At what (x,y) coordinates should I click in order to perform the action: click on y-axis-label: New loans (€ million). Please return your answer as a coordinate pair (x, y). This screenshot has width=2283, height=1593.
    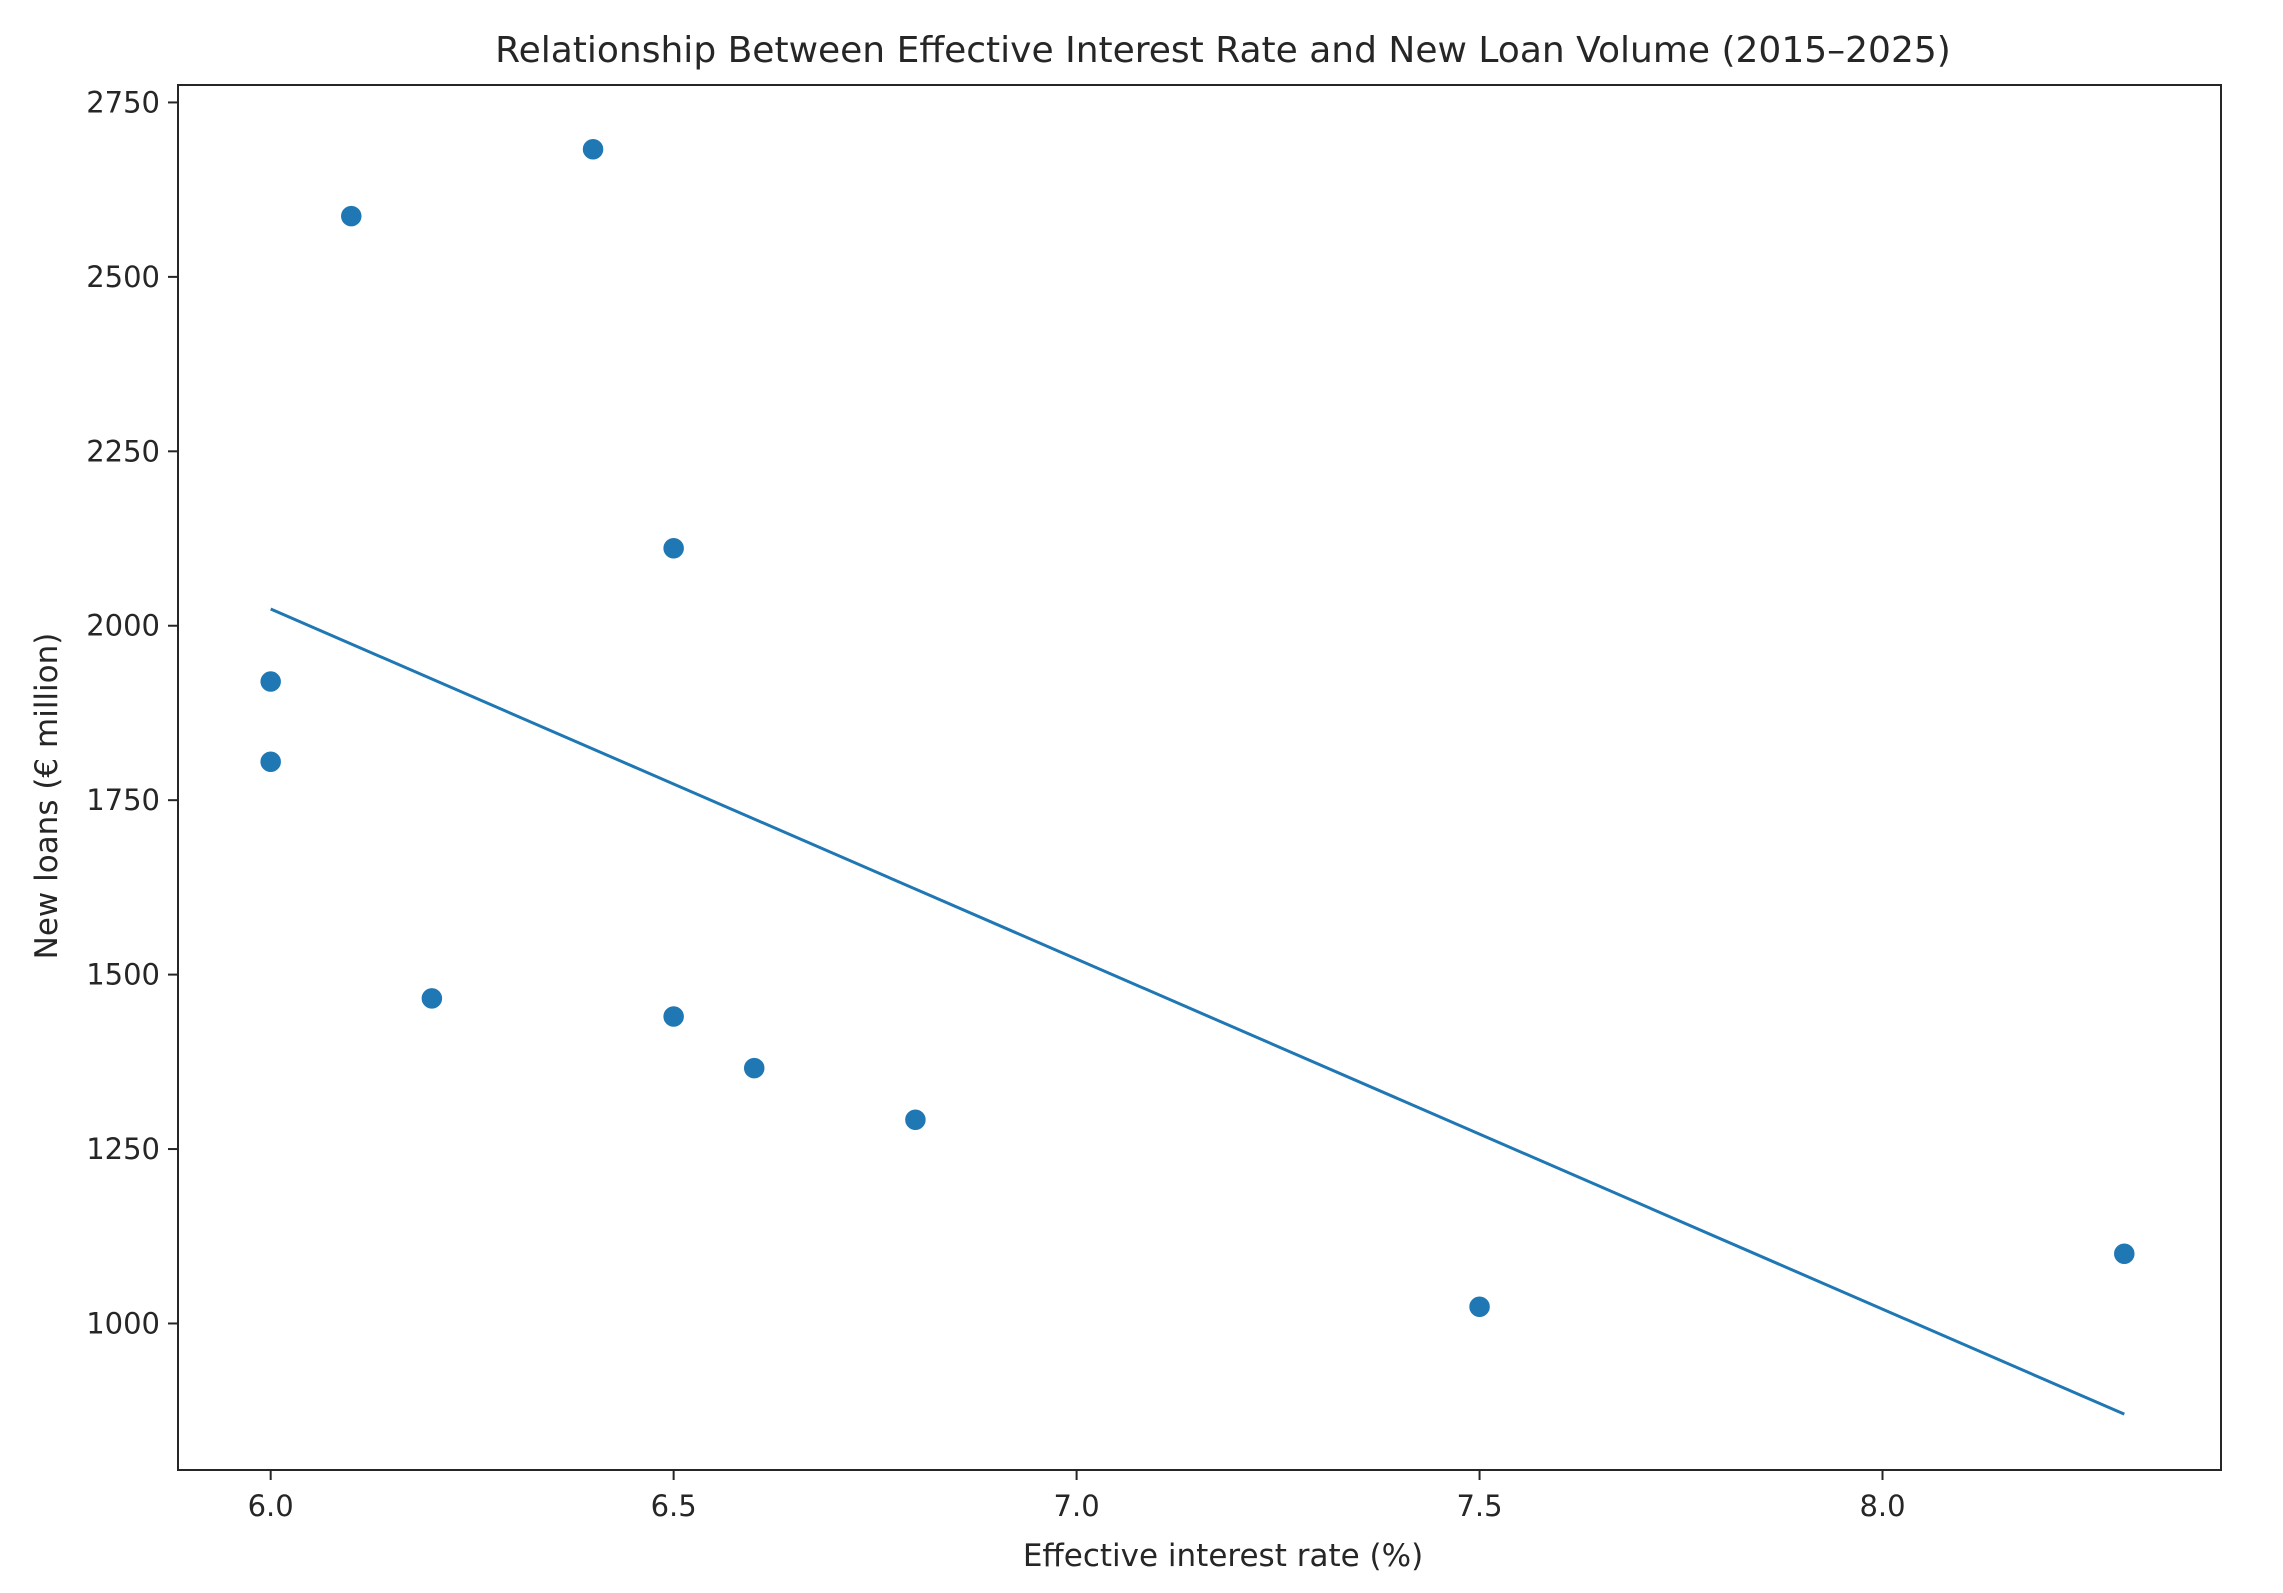
    Looking at the image, I should click on (47, 796).